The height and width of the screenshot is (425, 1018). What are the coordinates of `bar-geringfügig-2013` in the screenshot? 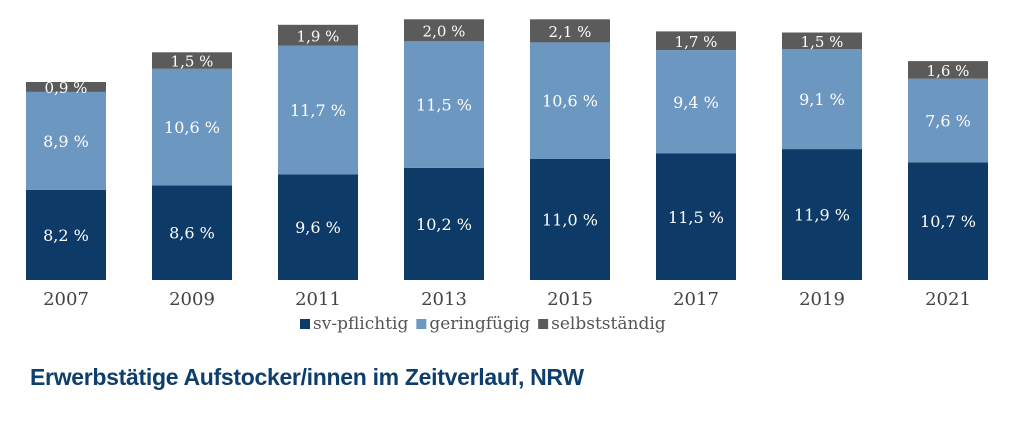 It's located at (444, 104).